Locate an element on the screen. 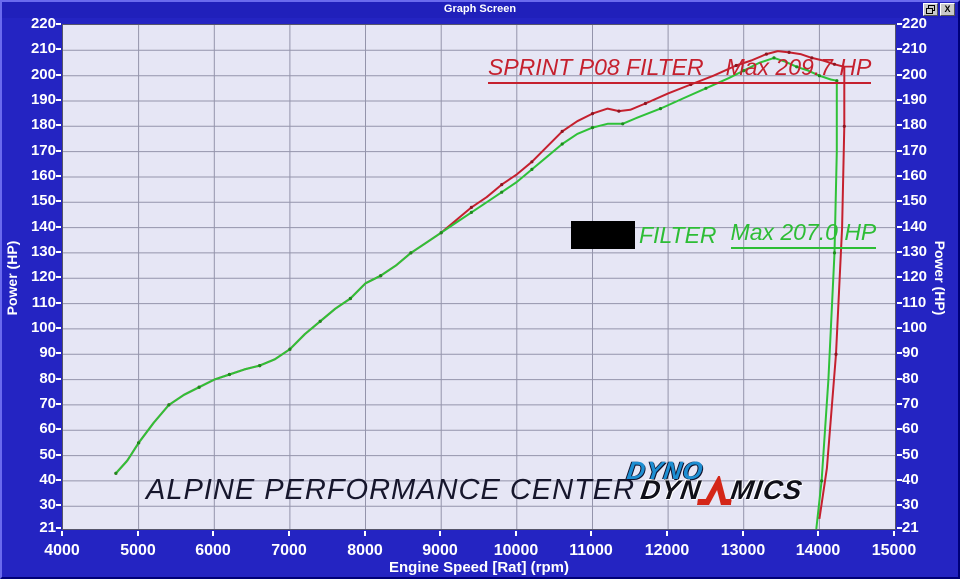 The image size is (960, 579). y-tick-label-right: 180 is located at coordinates (915, 124).